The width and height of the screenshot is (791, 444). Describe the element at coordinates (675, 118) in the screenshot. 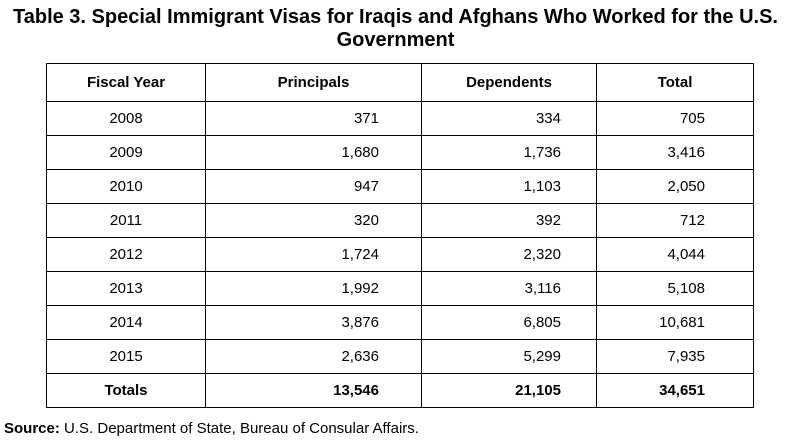

I see `cell-total: 705` at that location.